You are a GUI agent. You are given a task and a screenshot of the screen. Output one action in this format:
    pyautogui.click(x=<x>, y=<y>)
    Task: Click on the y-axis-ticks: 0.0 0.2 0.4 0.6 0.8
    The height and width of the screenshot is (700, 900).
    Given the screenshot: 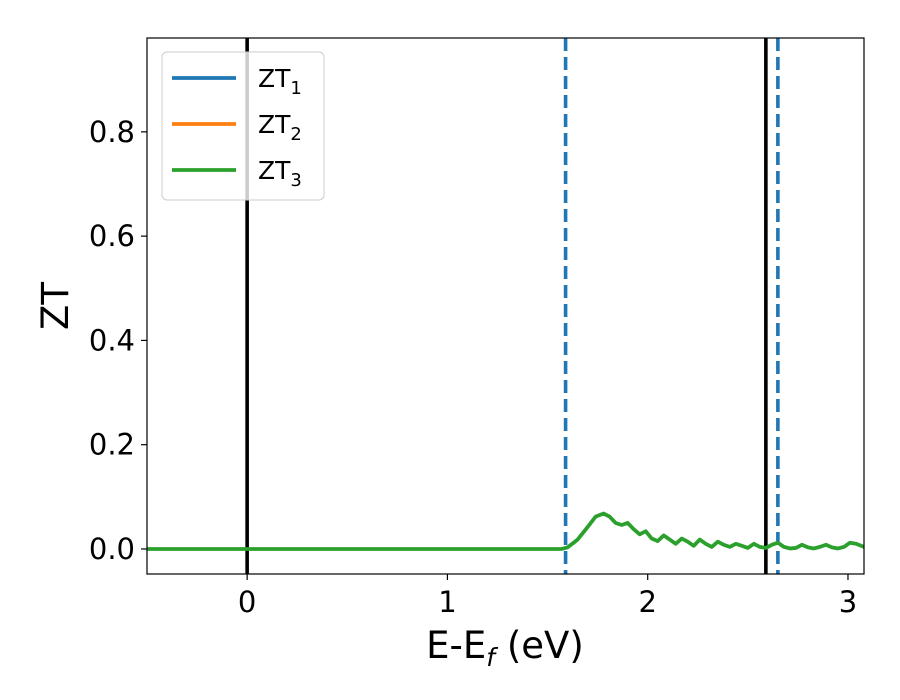 What is the action you would take?
    pyautogui.click(x=118, y=340)
    